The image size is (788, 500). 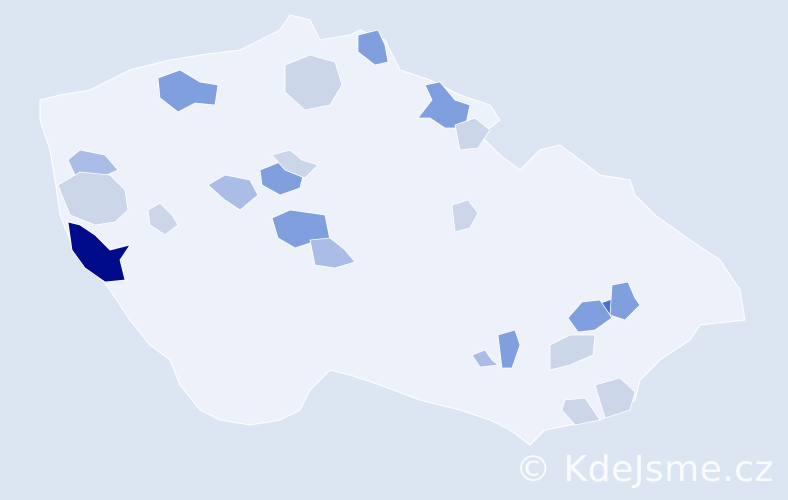 I want to click on region-max, so click(x=99, y=252).